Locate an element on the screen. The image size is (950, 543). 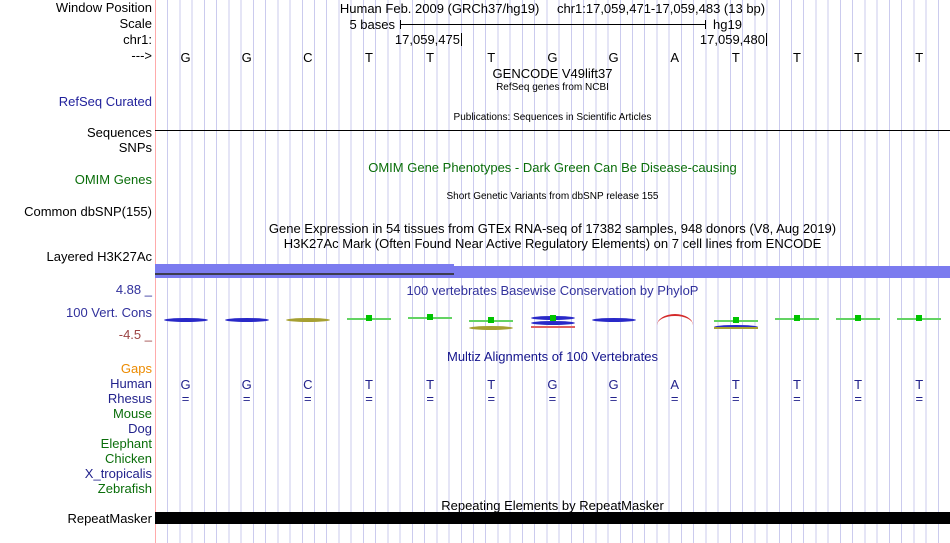
label-repeatmasker: RepeatMasker is located at coordinates (109, 518).